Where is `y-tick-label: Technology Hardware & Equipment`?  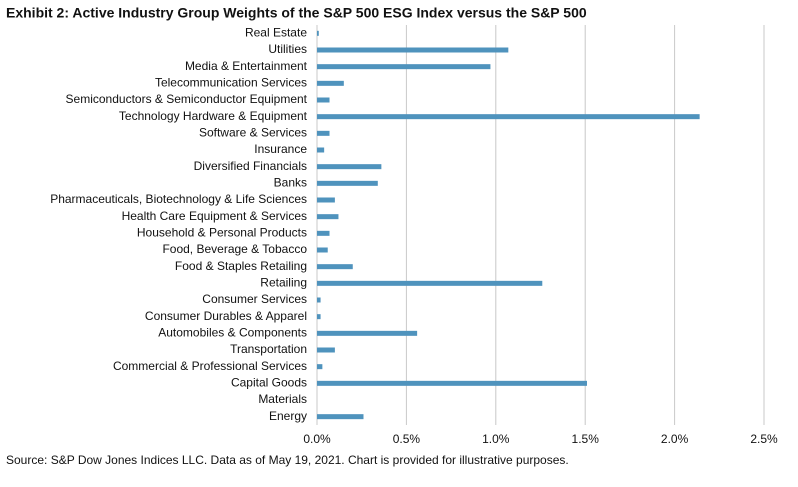
y-tick-label: Technology Hardware & Equipment is located at coordinates (213, 116).